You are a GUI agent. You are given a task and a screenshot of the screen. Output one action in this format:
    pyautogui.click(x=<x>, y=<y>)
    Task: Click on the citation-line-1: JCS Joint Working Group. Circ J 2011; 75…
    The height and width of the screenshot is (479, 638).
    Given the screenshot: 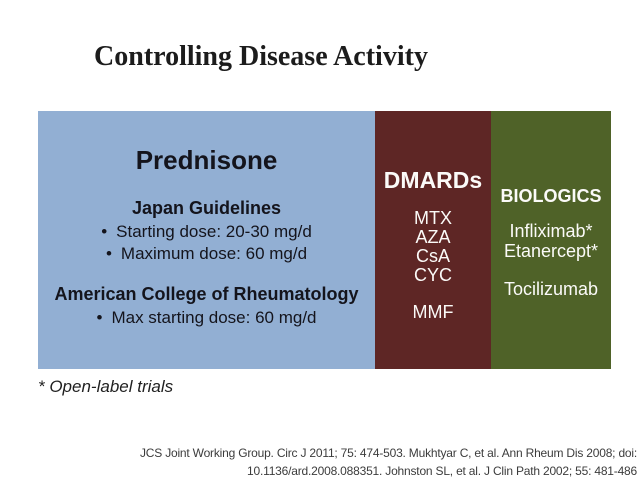 What is the action you would take?
    pyautogui.click(x=388, y=453)
    